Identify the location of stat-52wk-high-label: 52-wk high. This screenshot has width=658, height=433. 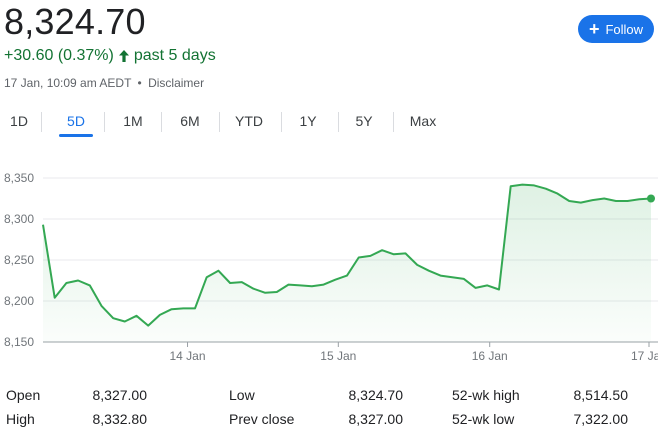
(486, 395).